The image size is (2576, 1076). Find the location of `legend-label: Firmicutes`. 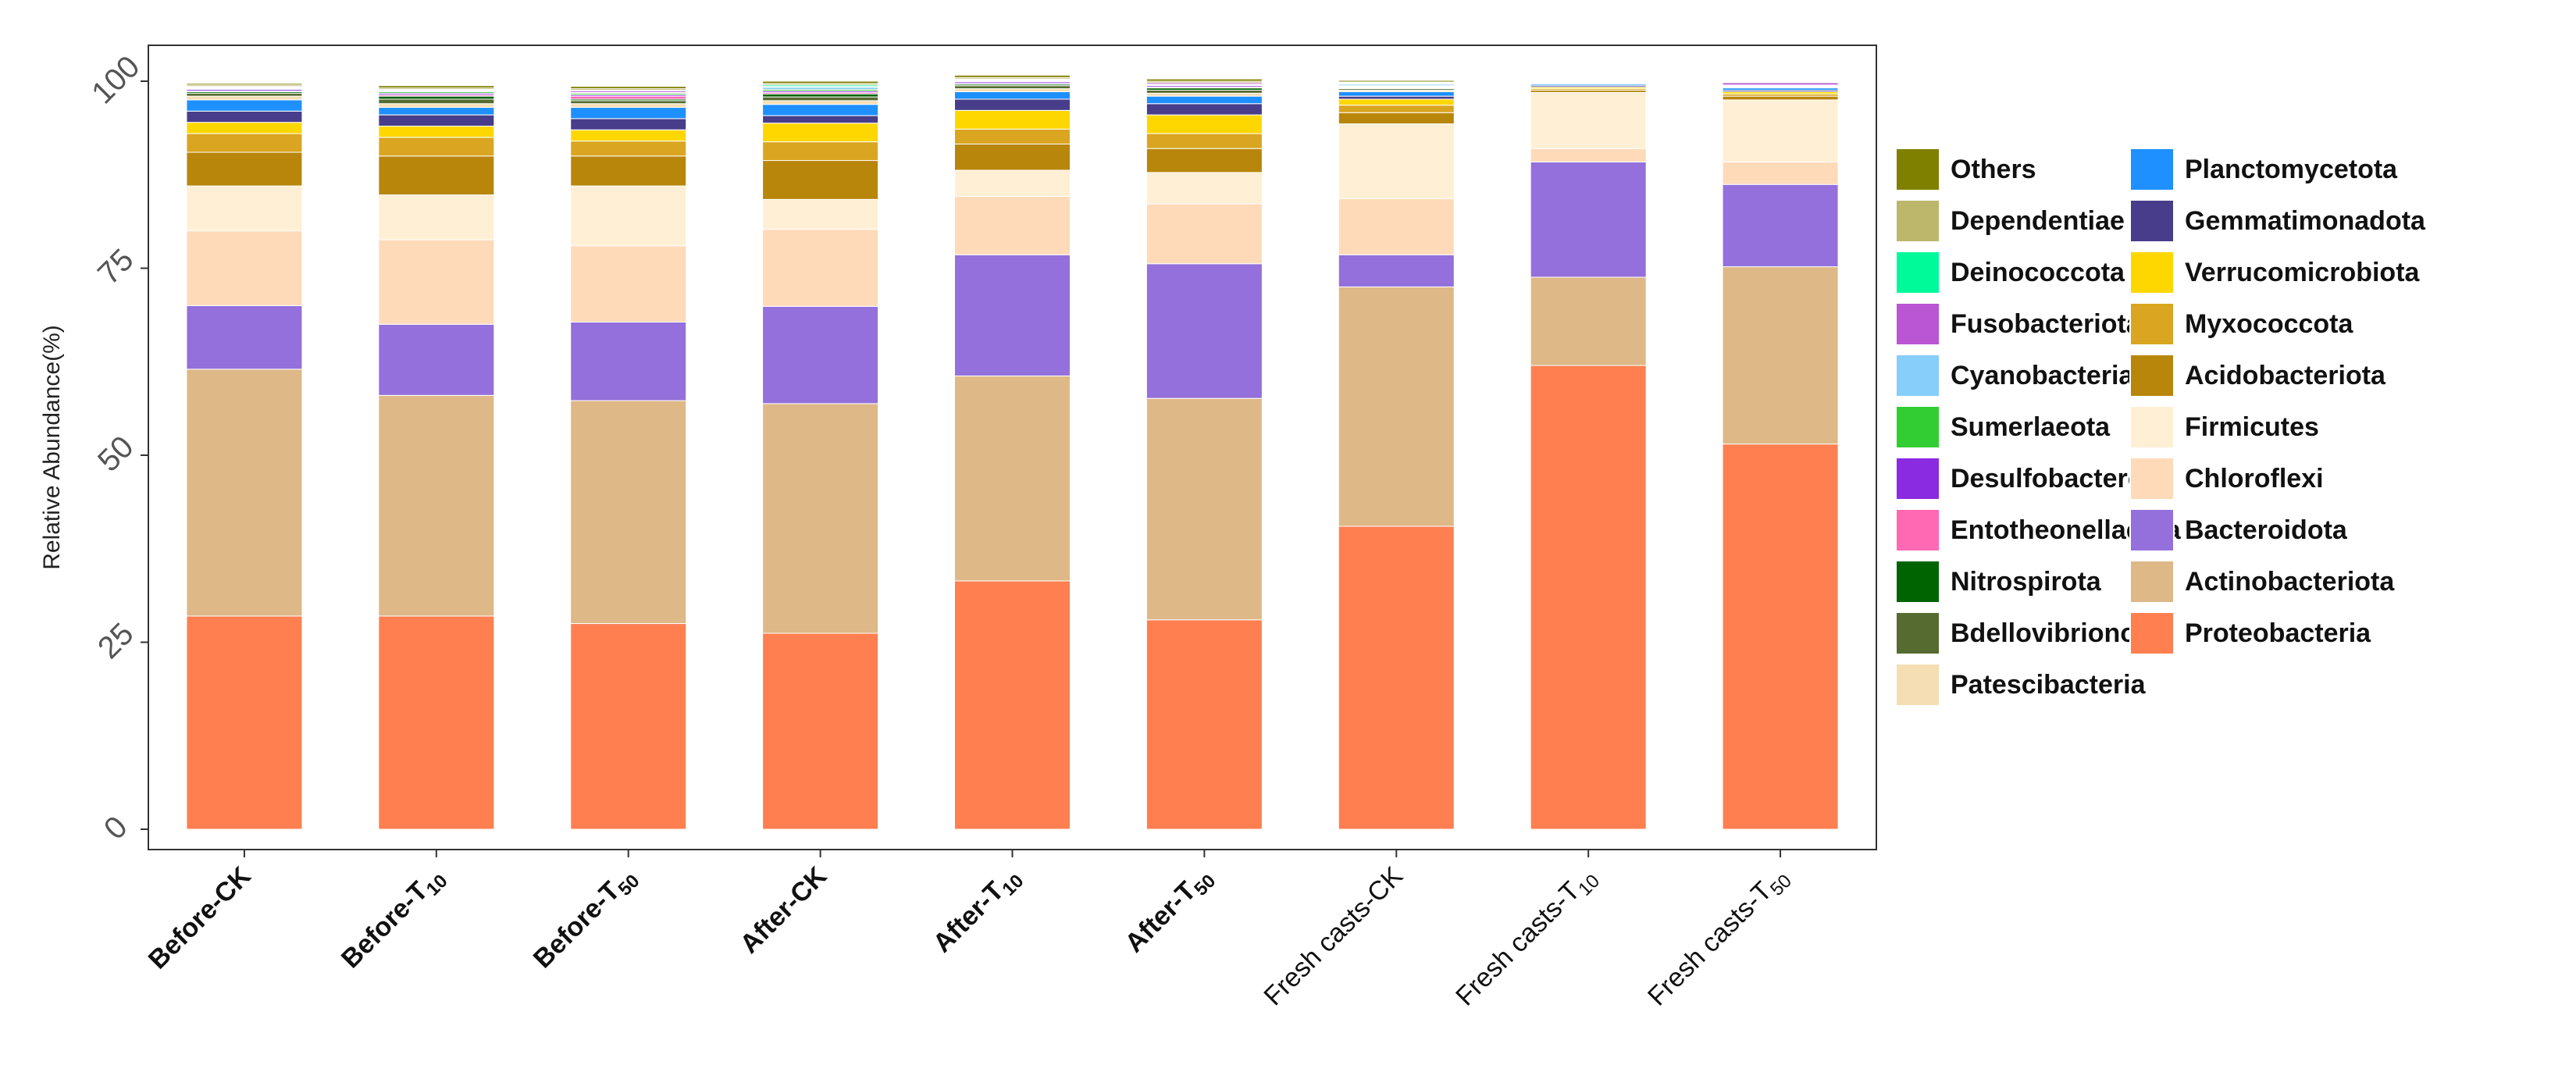

legend-label: Firmicutes is located at coordinates (2252, 427).